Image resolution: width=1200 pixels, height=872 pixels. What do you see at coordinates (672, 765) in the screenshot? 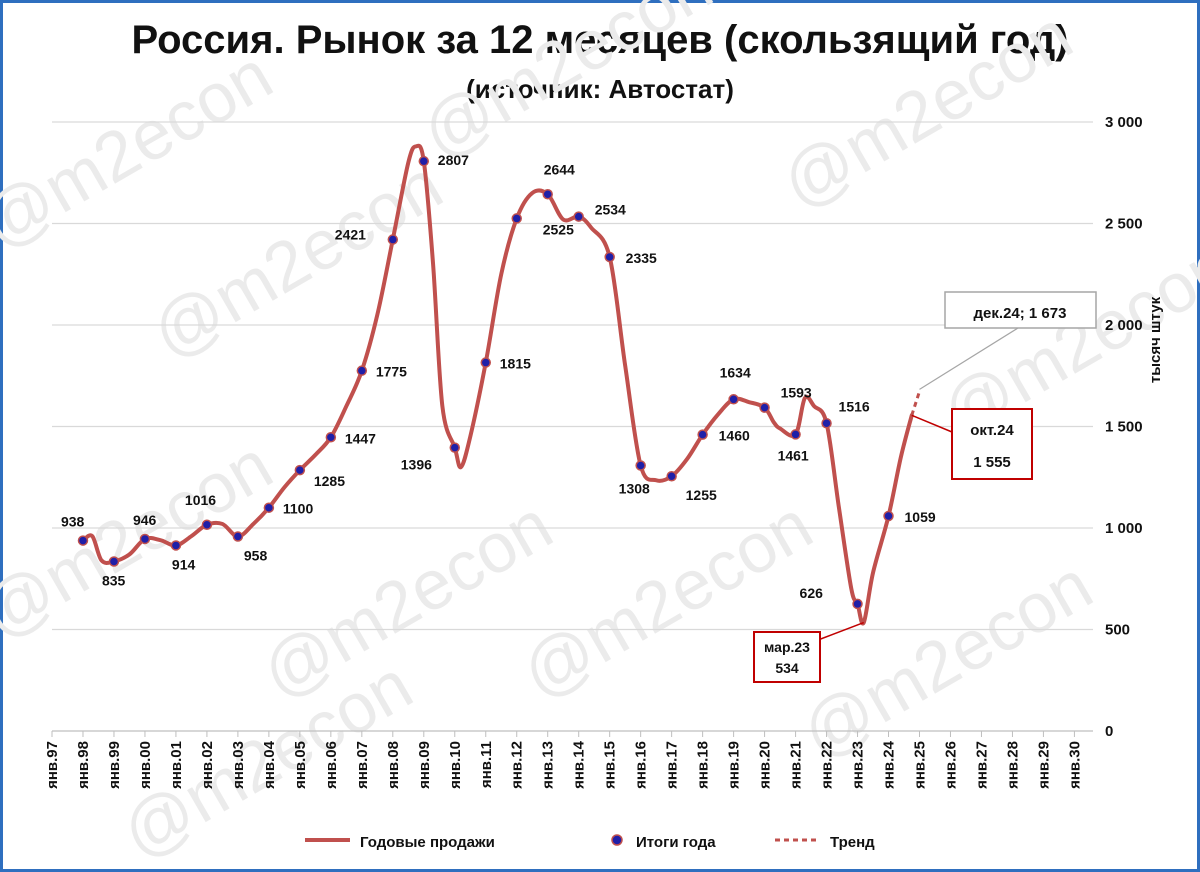
I see `x-tick-label: янв.17` at bounding box center [672, 765].